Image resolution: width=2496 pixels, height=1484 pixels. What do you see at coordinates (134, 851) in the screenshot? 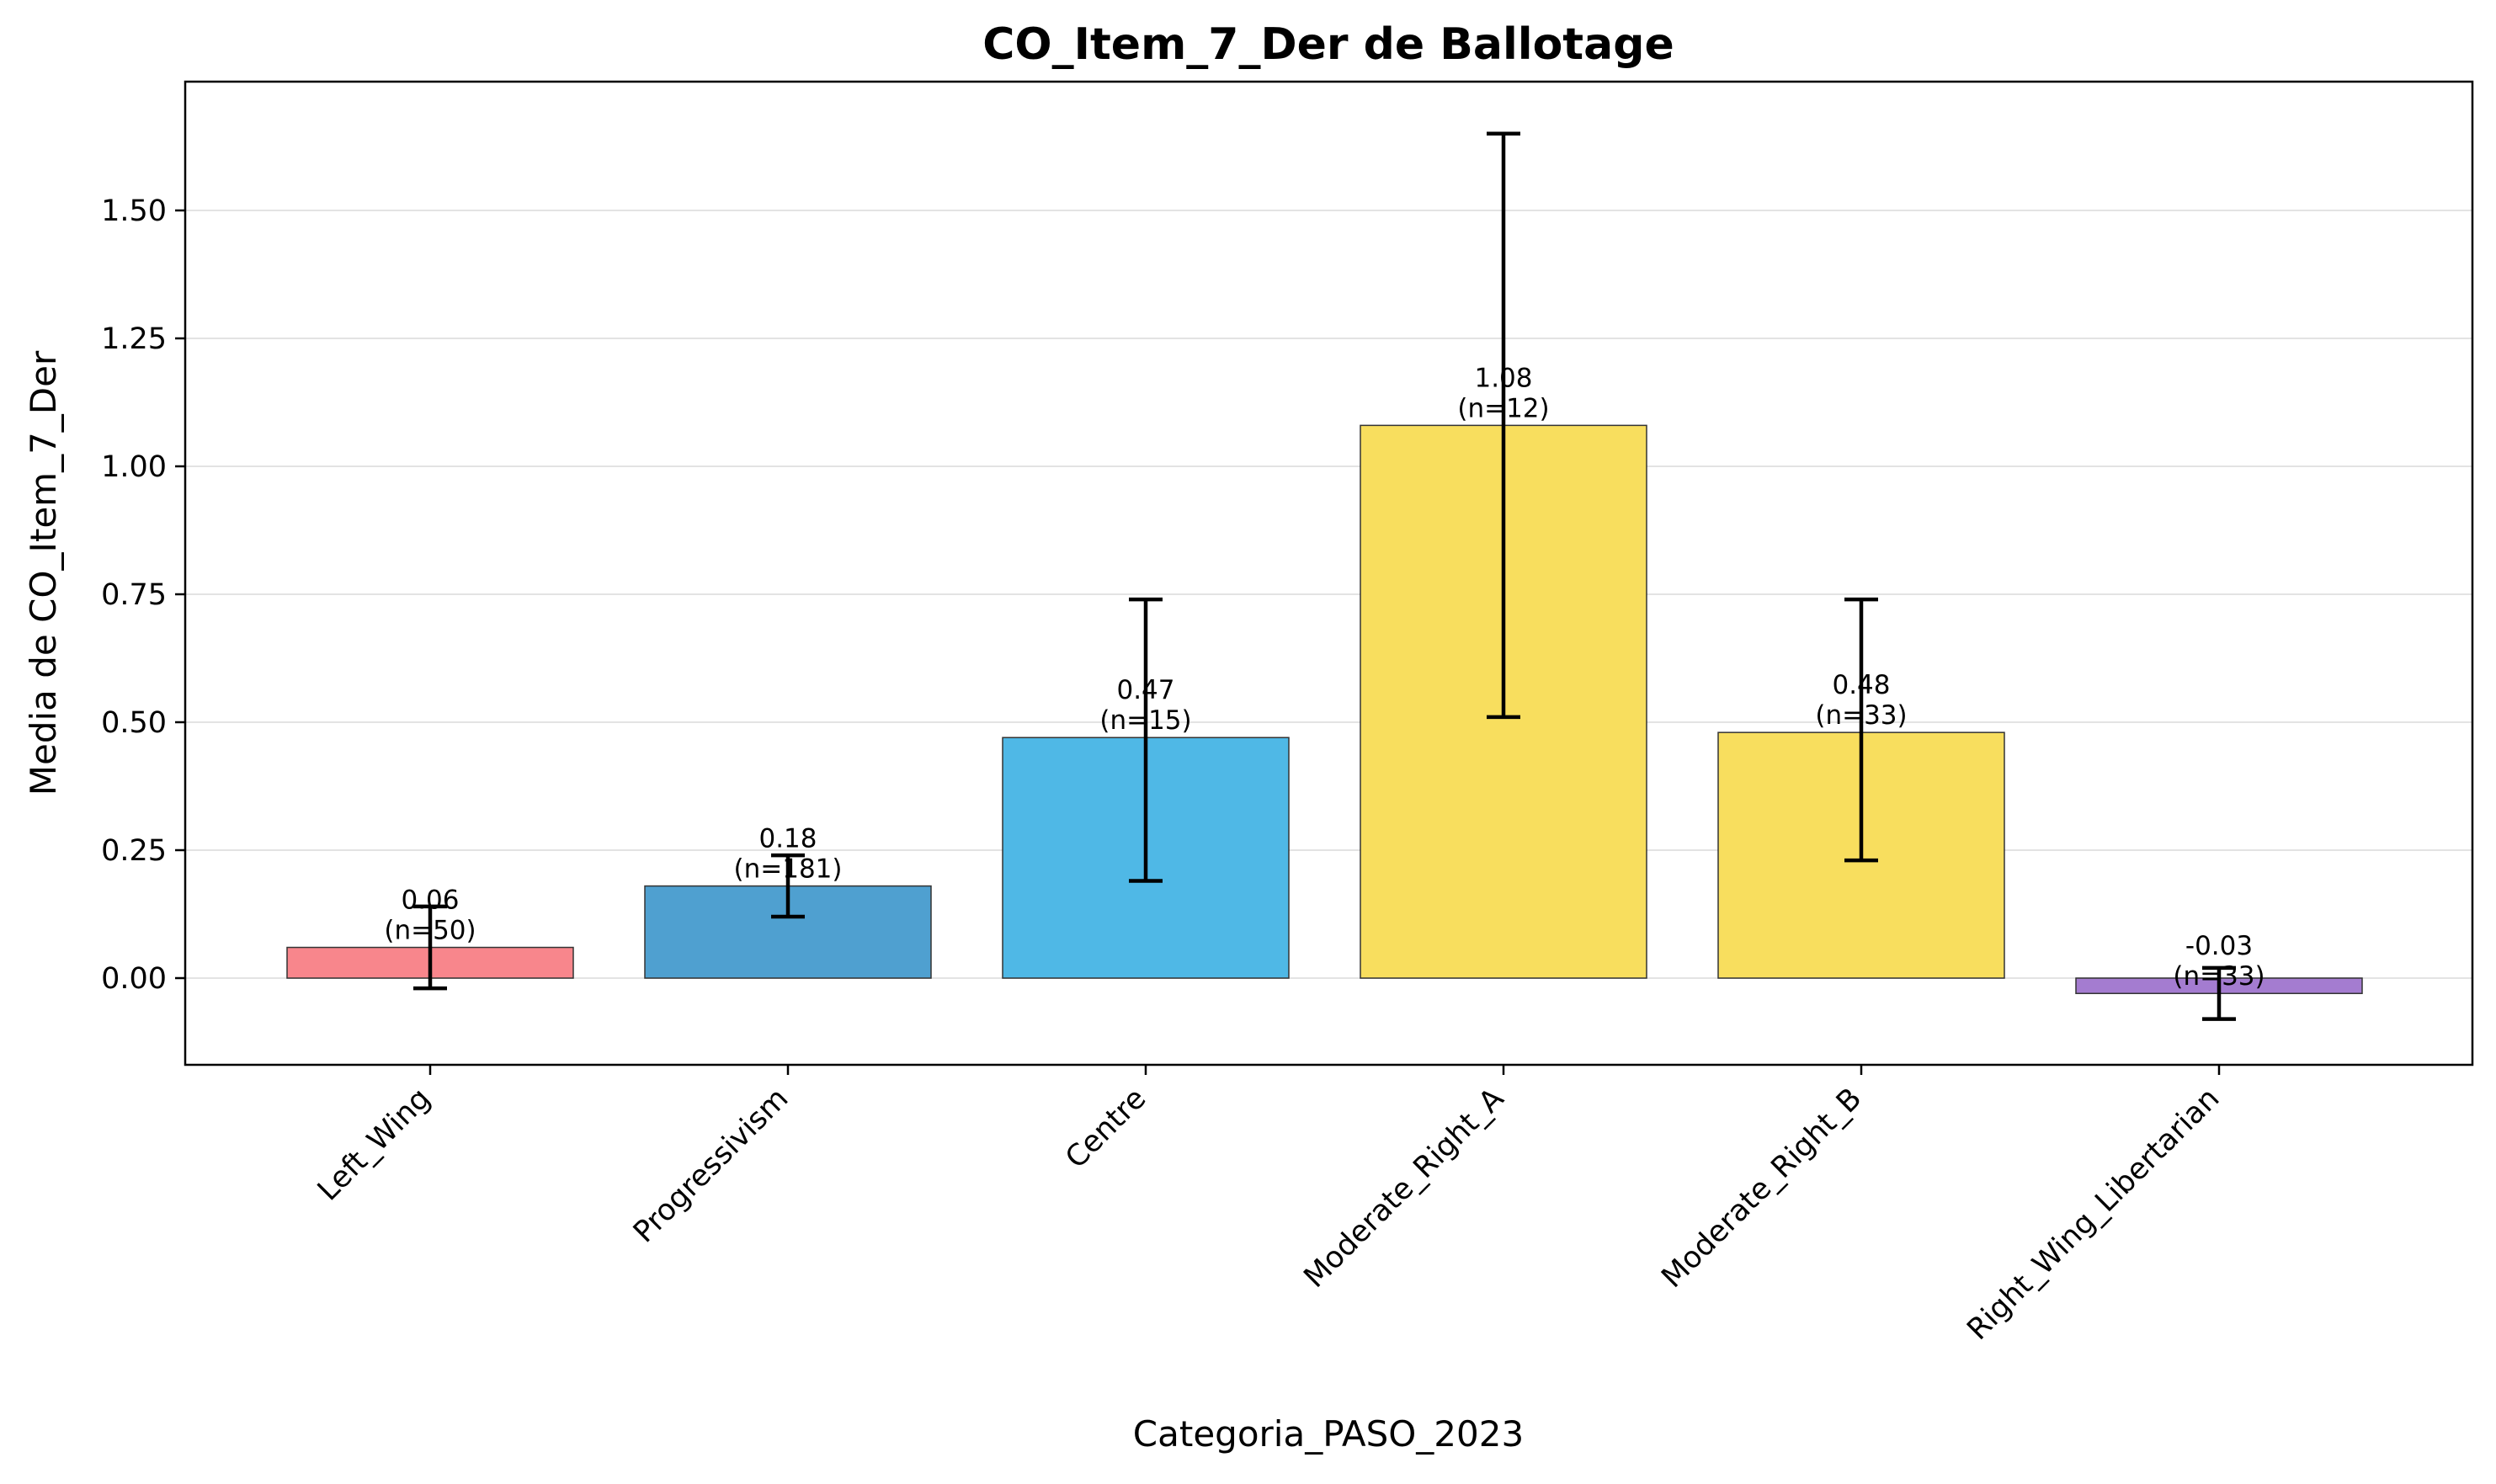
I see `y-tick-label: 0.25` at bounding box center [134, 851].